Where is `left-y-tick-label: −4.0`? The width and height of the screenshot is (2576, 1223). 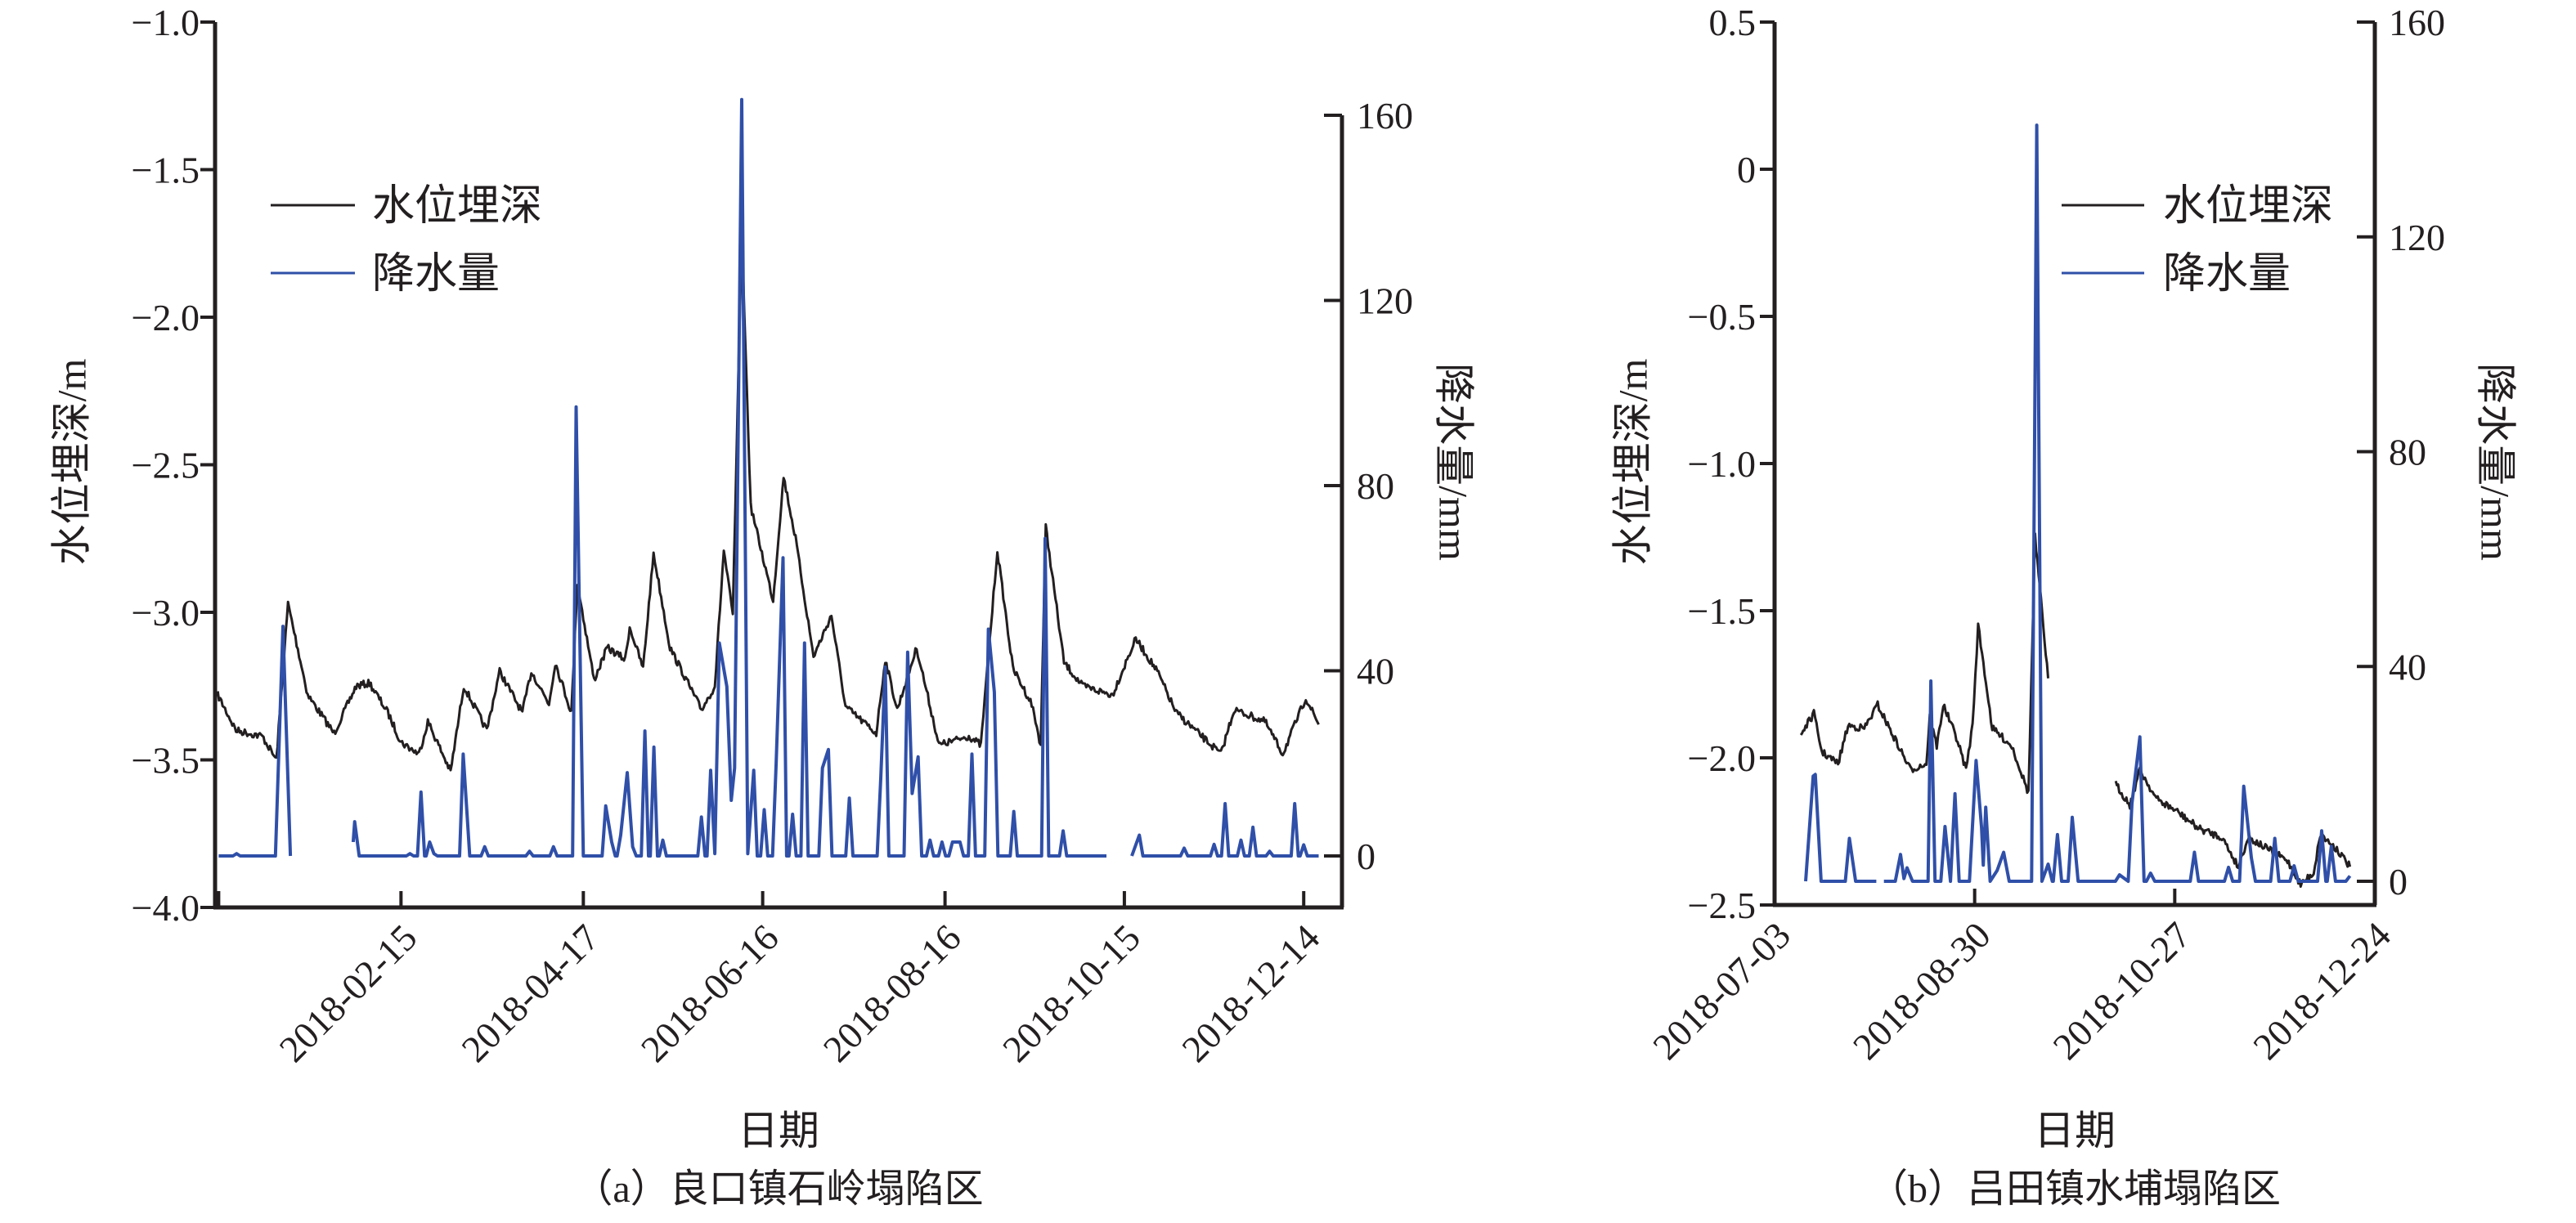 left-y-tick-label: −4.0 is located at coordinates (166, 908).